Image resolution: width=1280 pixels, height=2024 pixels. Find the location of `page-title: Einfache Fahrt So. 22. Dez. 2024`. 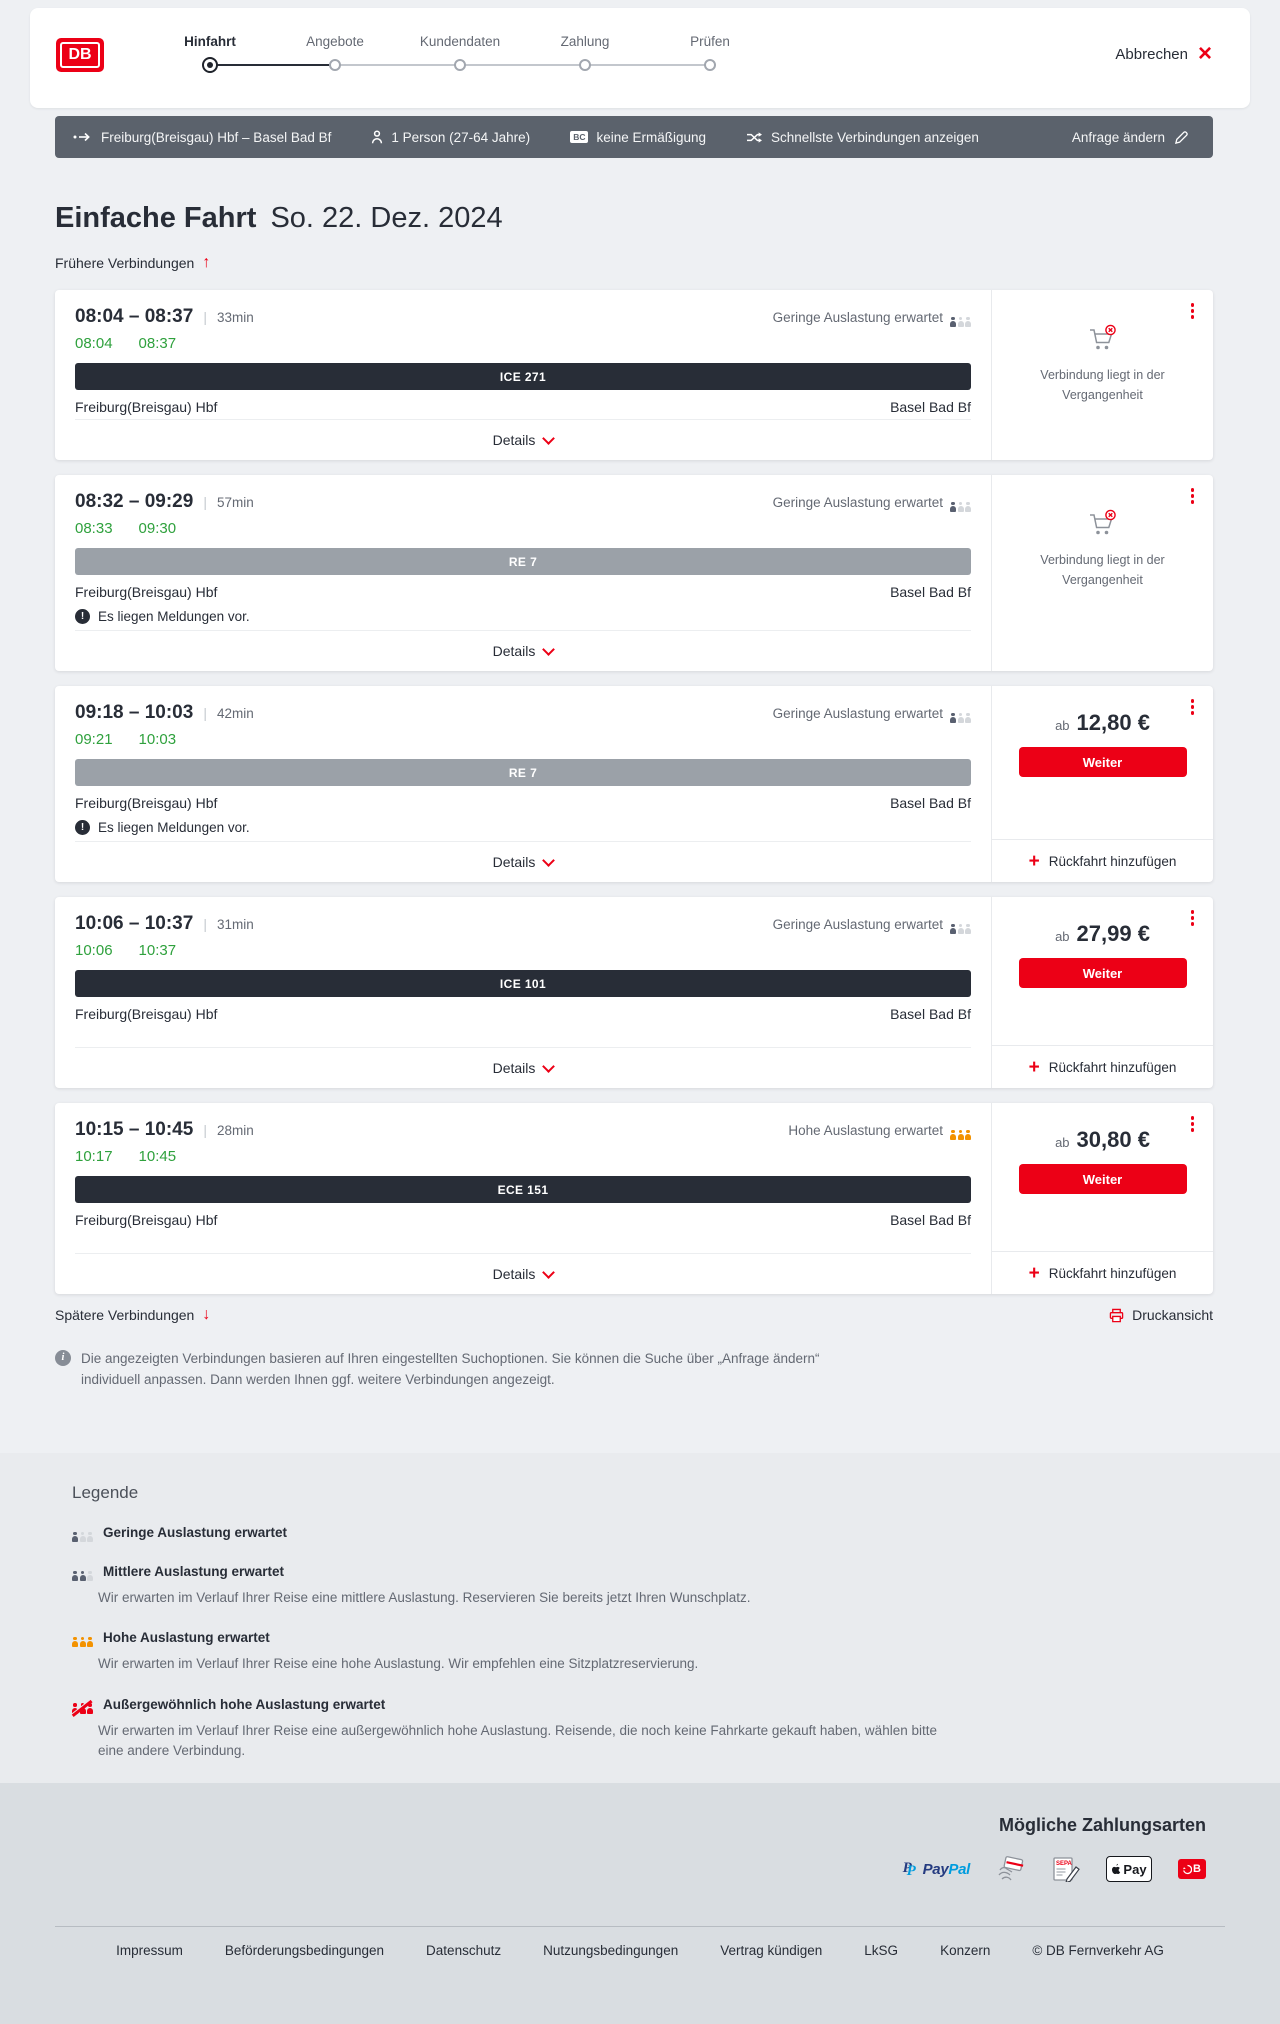

page-title: Einfache Fahrt So. 22. Dez. 2024 is located at coordinates (634, 218).